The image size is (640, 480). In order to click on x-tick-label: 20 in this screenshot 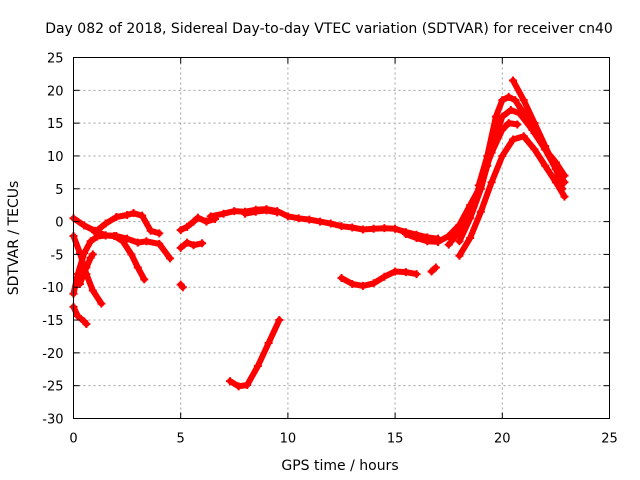, I will do `click(502, 439)`.